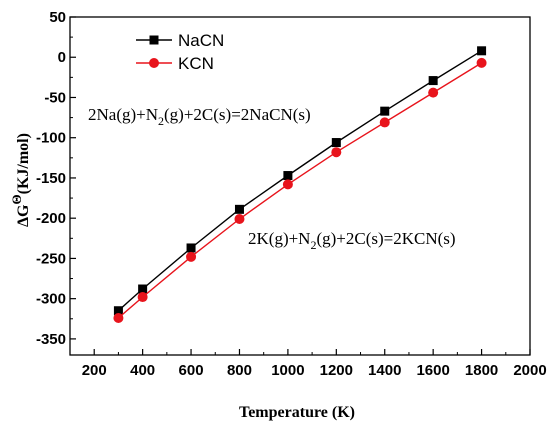 Image resolution: width=550 pixels, height=427 pixels. I want to click on x-tick-label: 2000, so click(529, 370).